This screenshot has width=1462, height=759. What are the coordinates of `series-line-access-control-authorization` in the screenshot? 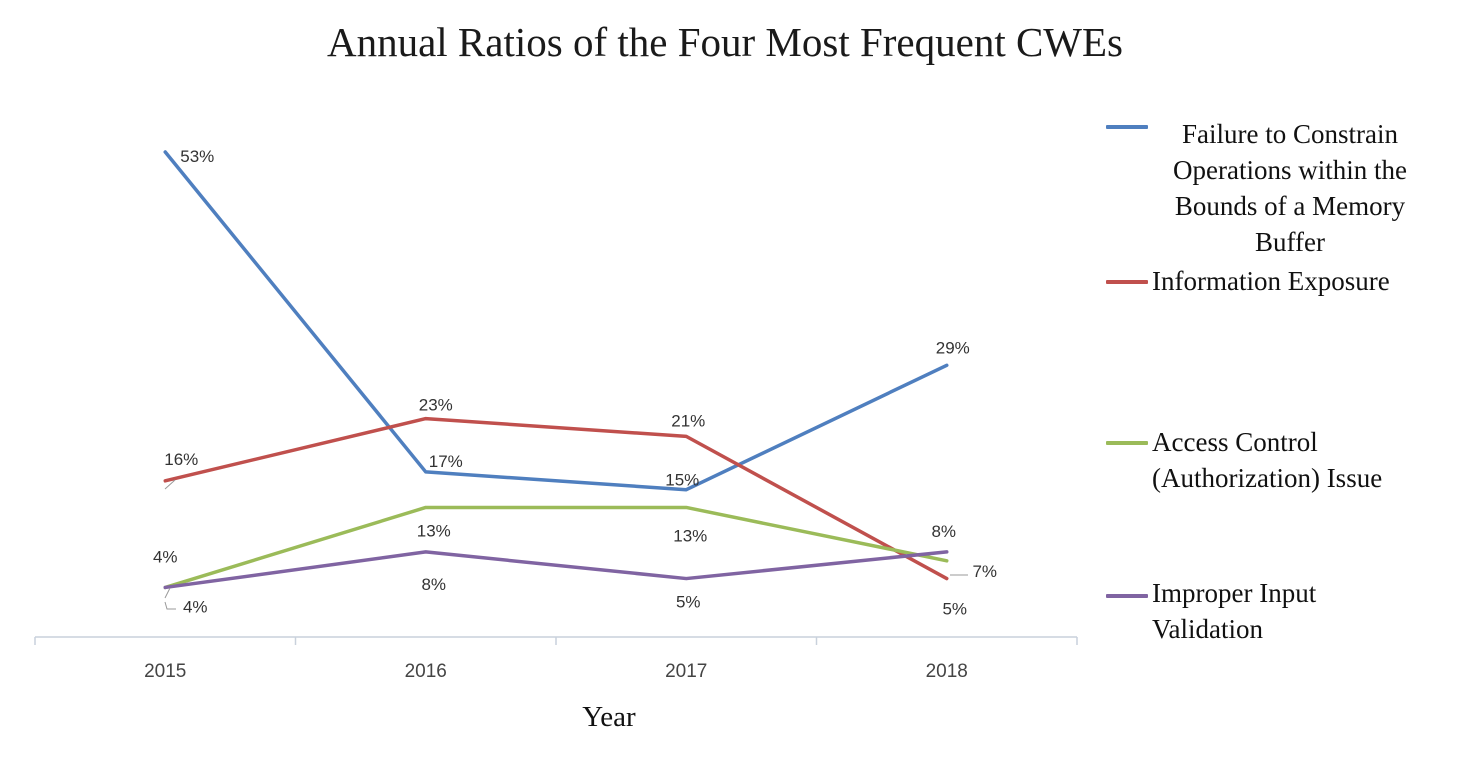 It's located at (556, 547).